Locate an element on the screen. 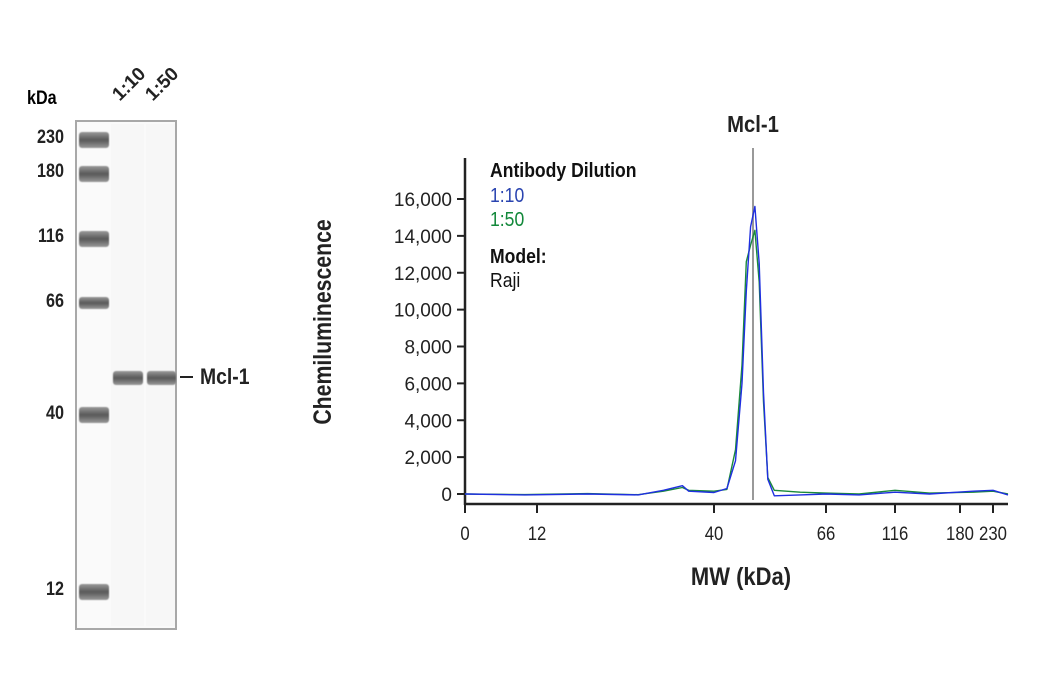 The width and height of the screenshot is (1040, 700). target-label: Mcl-1 is located at coordinates (225, 376).